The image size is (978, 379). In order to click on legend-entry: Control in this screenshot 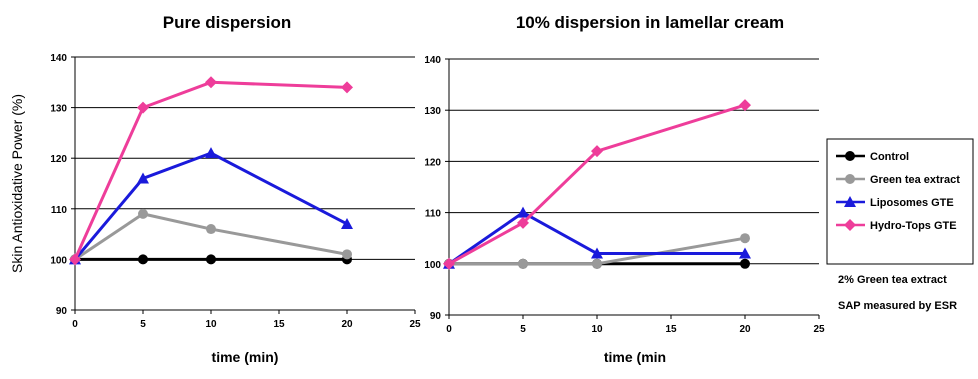, I will do `click(872, 157)`.